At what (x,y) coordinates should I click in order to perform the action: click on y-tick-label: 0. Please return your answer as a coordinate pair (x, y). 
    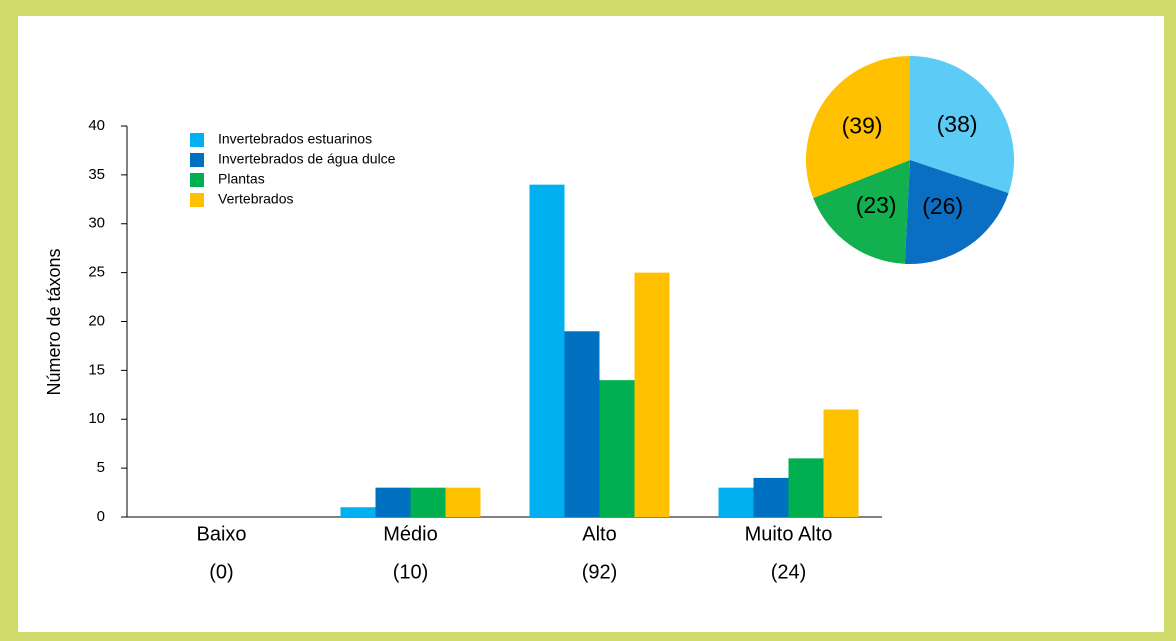
    Looking at the image, I should click on (101, 516).